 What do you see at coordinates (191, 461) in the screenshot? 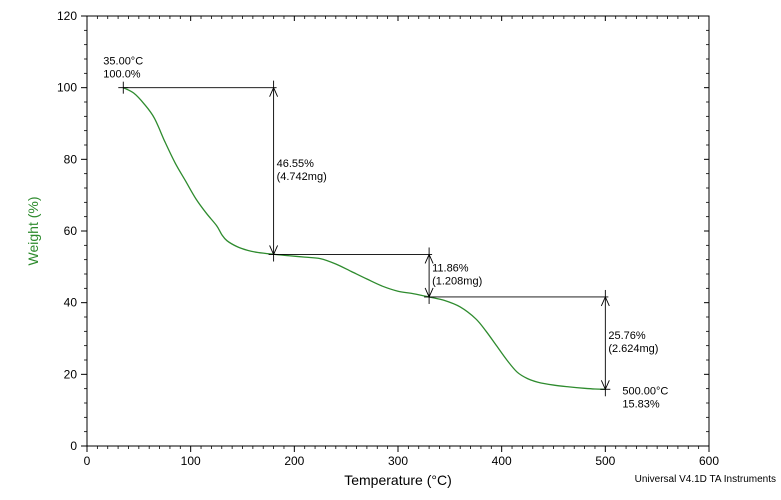
I see `x-tick-label: 100` at bounding box center [191, 461].